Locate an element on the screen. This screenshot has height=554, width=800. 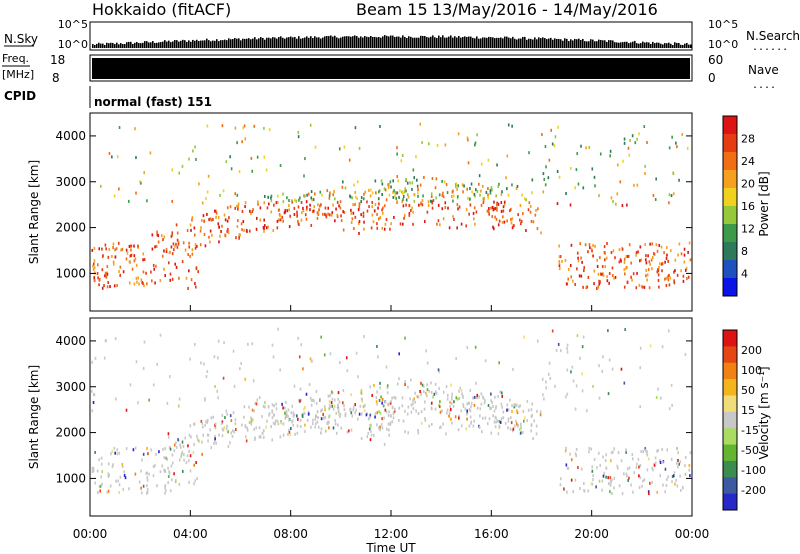
noise-search-label: N.Search is located at coordinates (773, 36).